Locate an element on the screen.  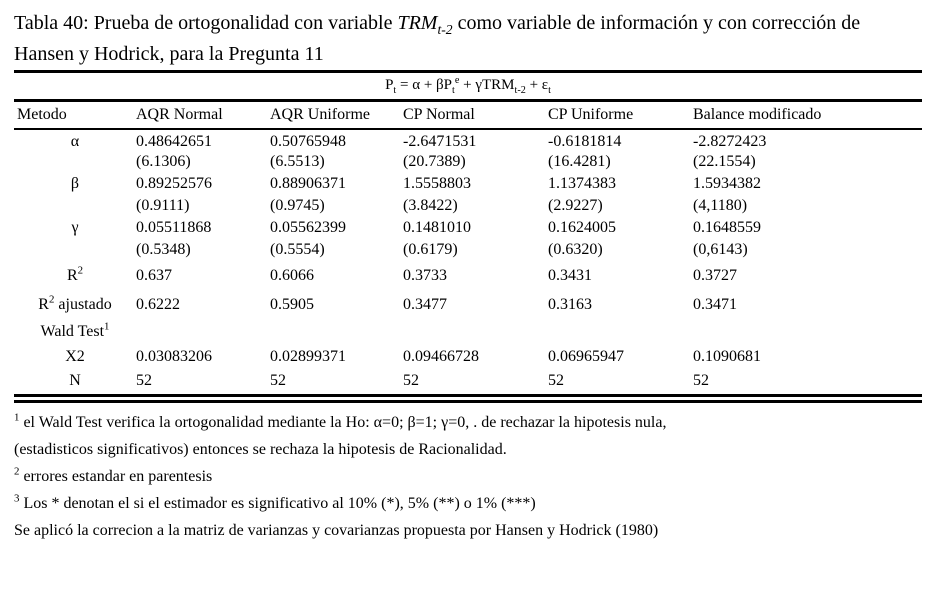
row-label: Wald Test1 is located at coordinates (75, 330).